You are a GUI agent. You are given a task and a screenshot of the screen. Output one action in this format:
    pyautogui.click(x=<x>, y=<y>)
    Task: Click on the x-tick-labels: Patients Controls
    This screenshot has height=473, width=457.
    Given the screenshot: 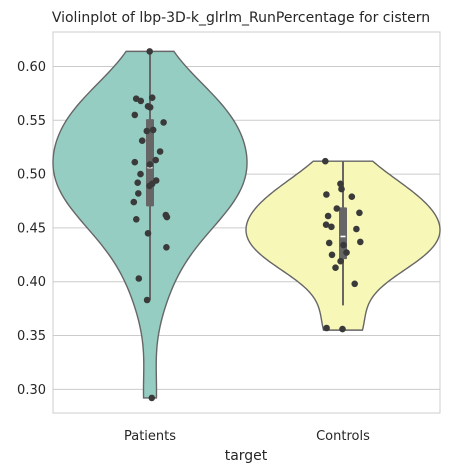 What is the action you would take?
    pyautogui.click(x=247, y=436)
    